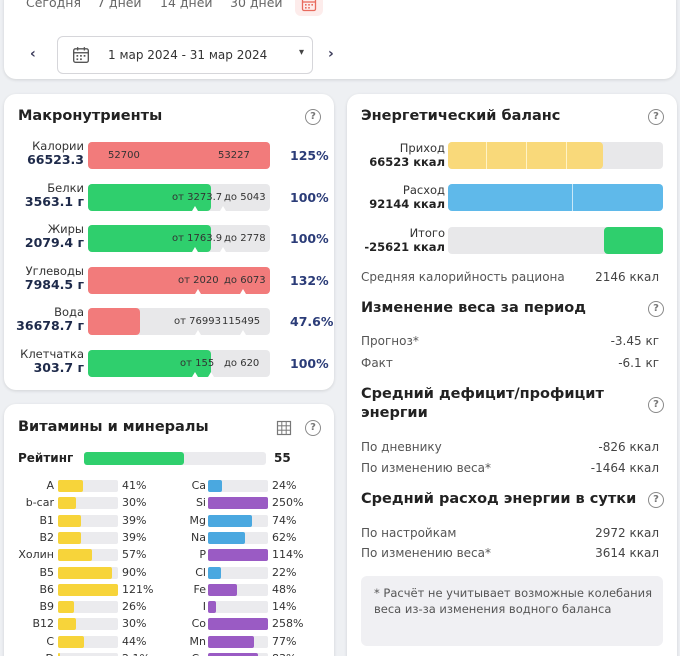 This screenshot has width=680, height=656. Describe the element at coordinates (39, 503) in the screenshot. I see `nutrient-name: b-car` at that location.